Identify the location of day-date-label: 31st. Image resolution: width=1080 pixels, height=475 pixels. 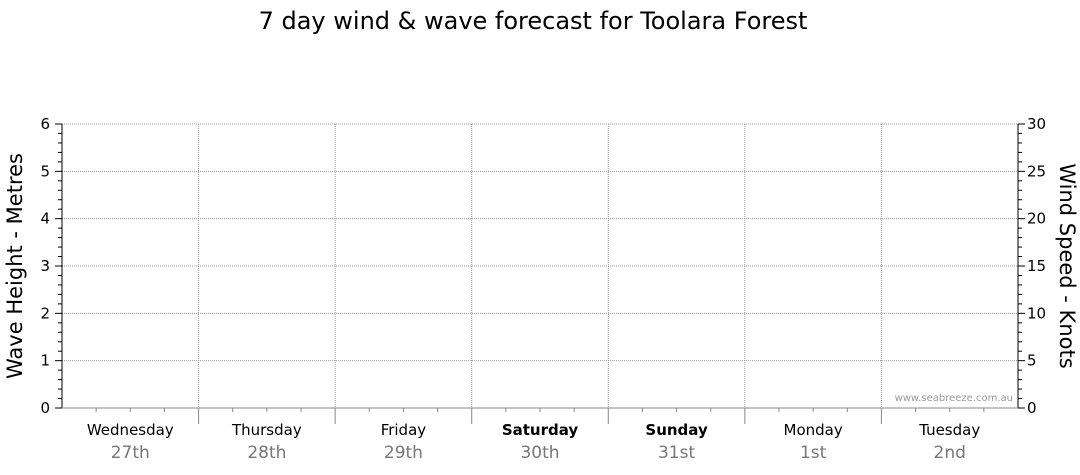
(676, 453).